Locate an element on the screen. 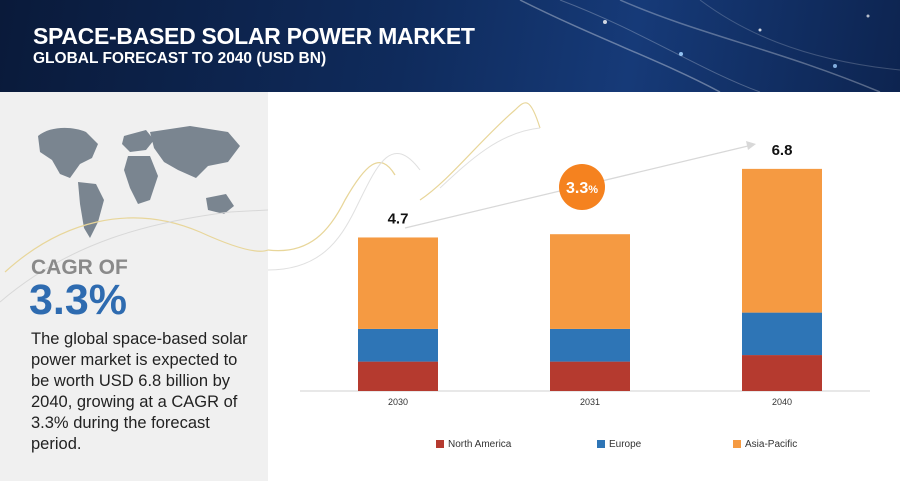 Image resolution: width=900 pixels, height=481 pixels. world-map-decoration is located at coordinates (134, 214).